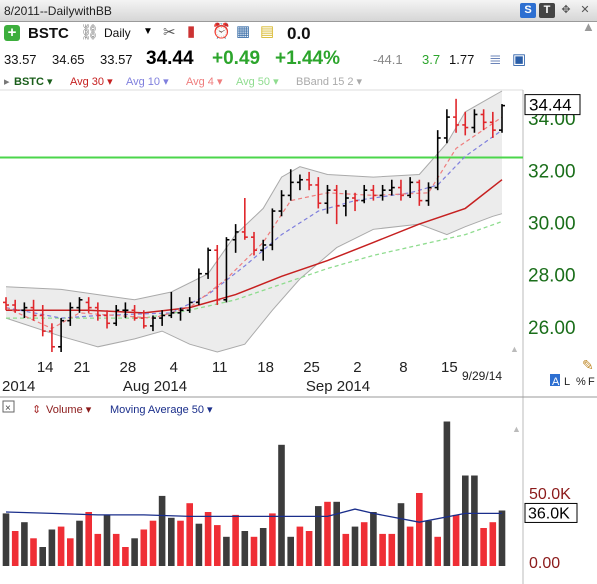 This screenshot has width=597, height=584. Describe the element at coordinates (243, 31) in the screenshot. I see `calendar-icon: ▦` at that location.